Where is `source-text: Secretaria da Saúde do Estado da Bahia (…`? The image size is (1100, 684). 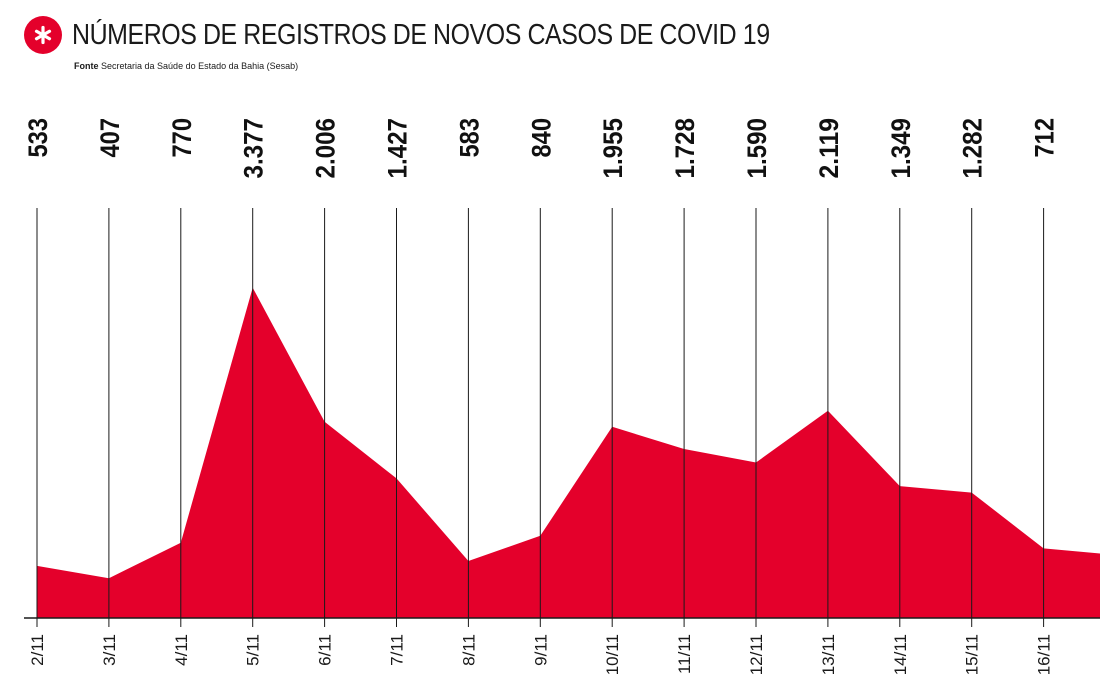
source-text: Secretaria da Saúde do Estado da Bahia (… is located at coordinates (200, 66).